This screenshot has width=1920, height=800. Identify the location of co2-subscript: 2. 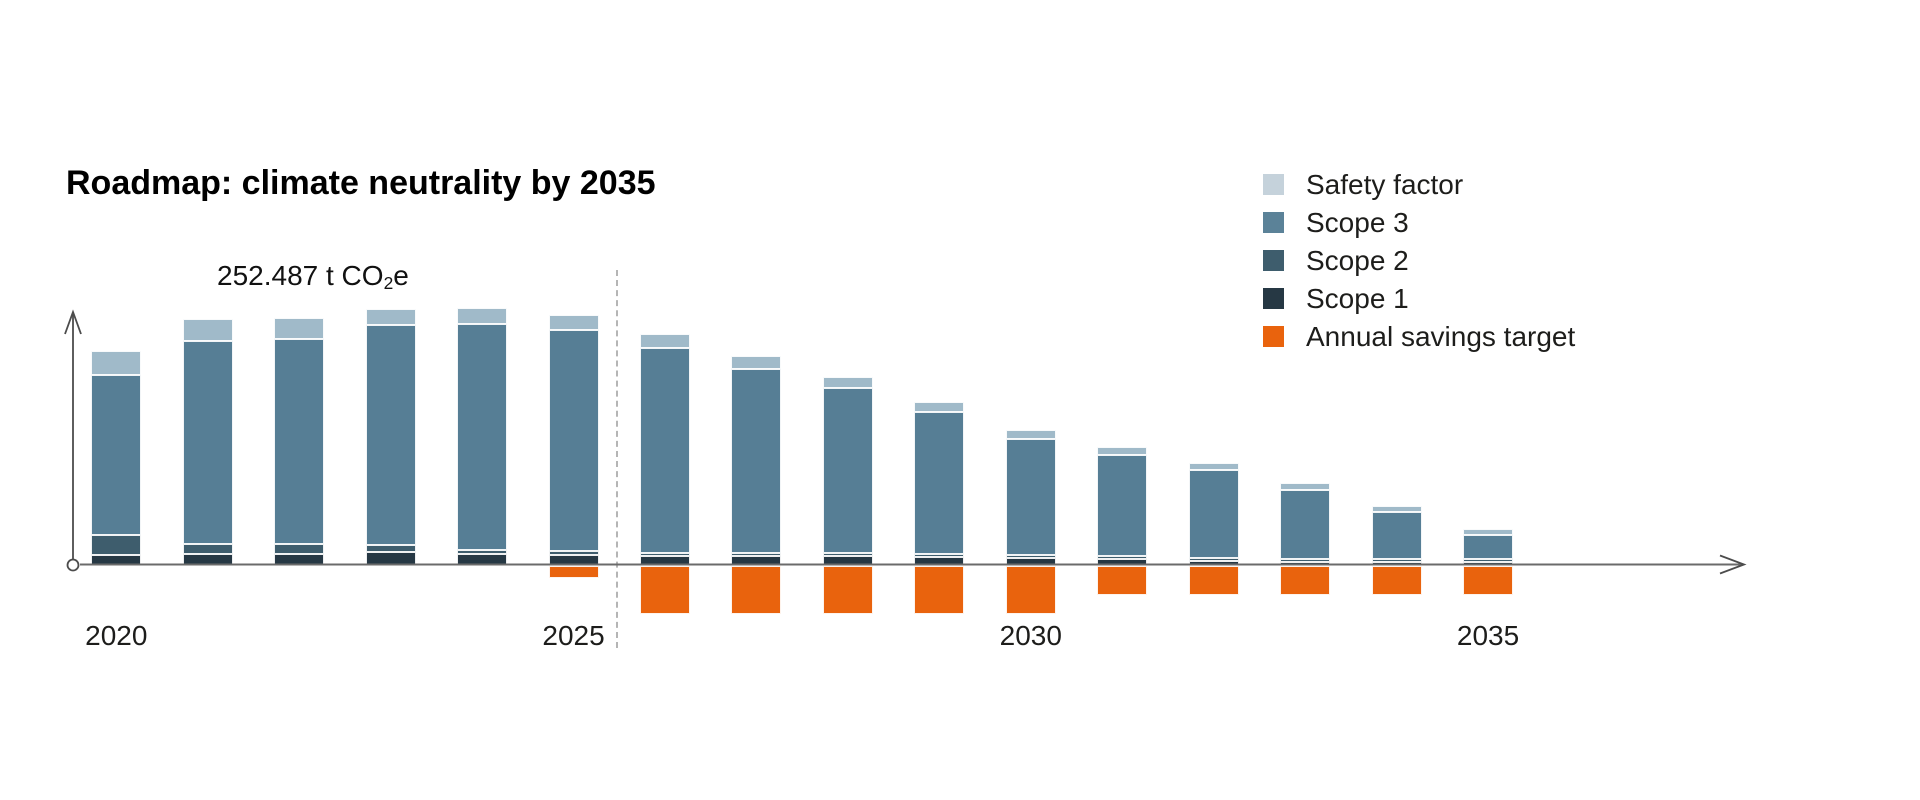
(388, 282).